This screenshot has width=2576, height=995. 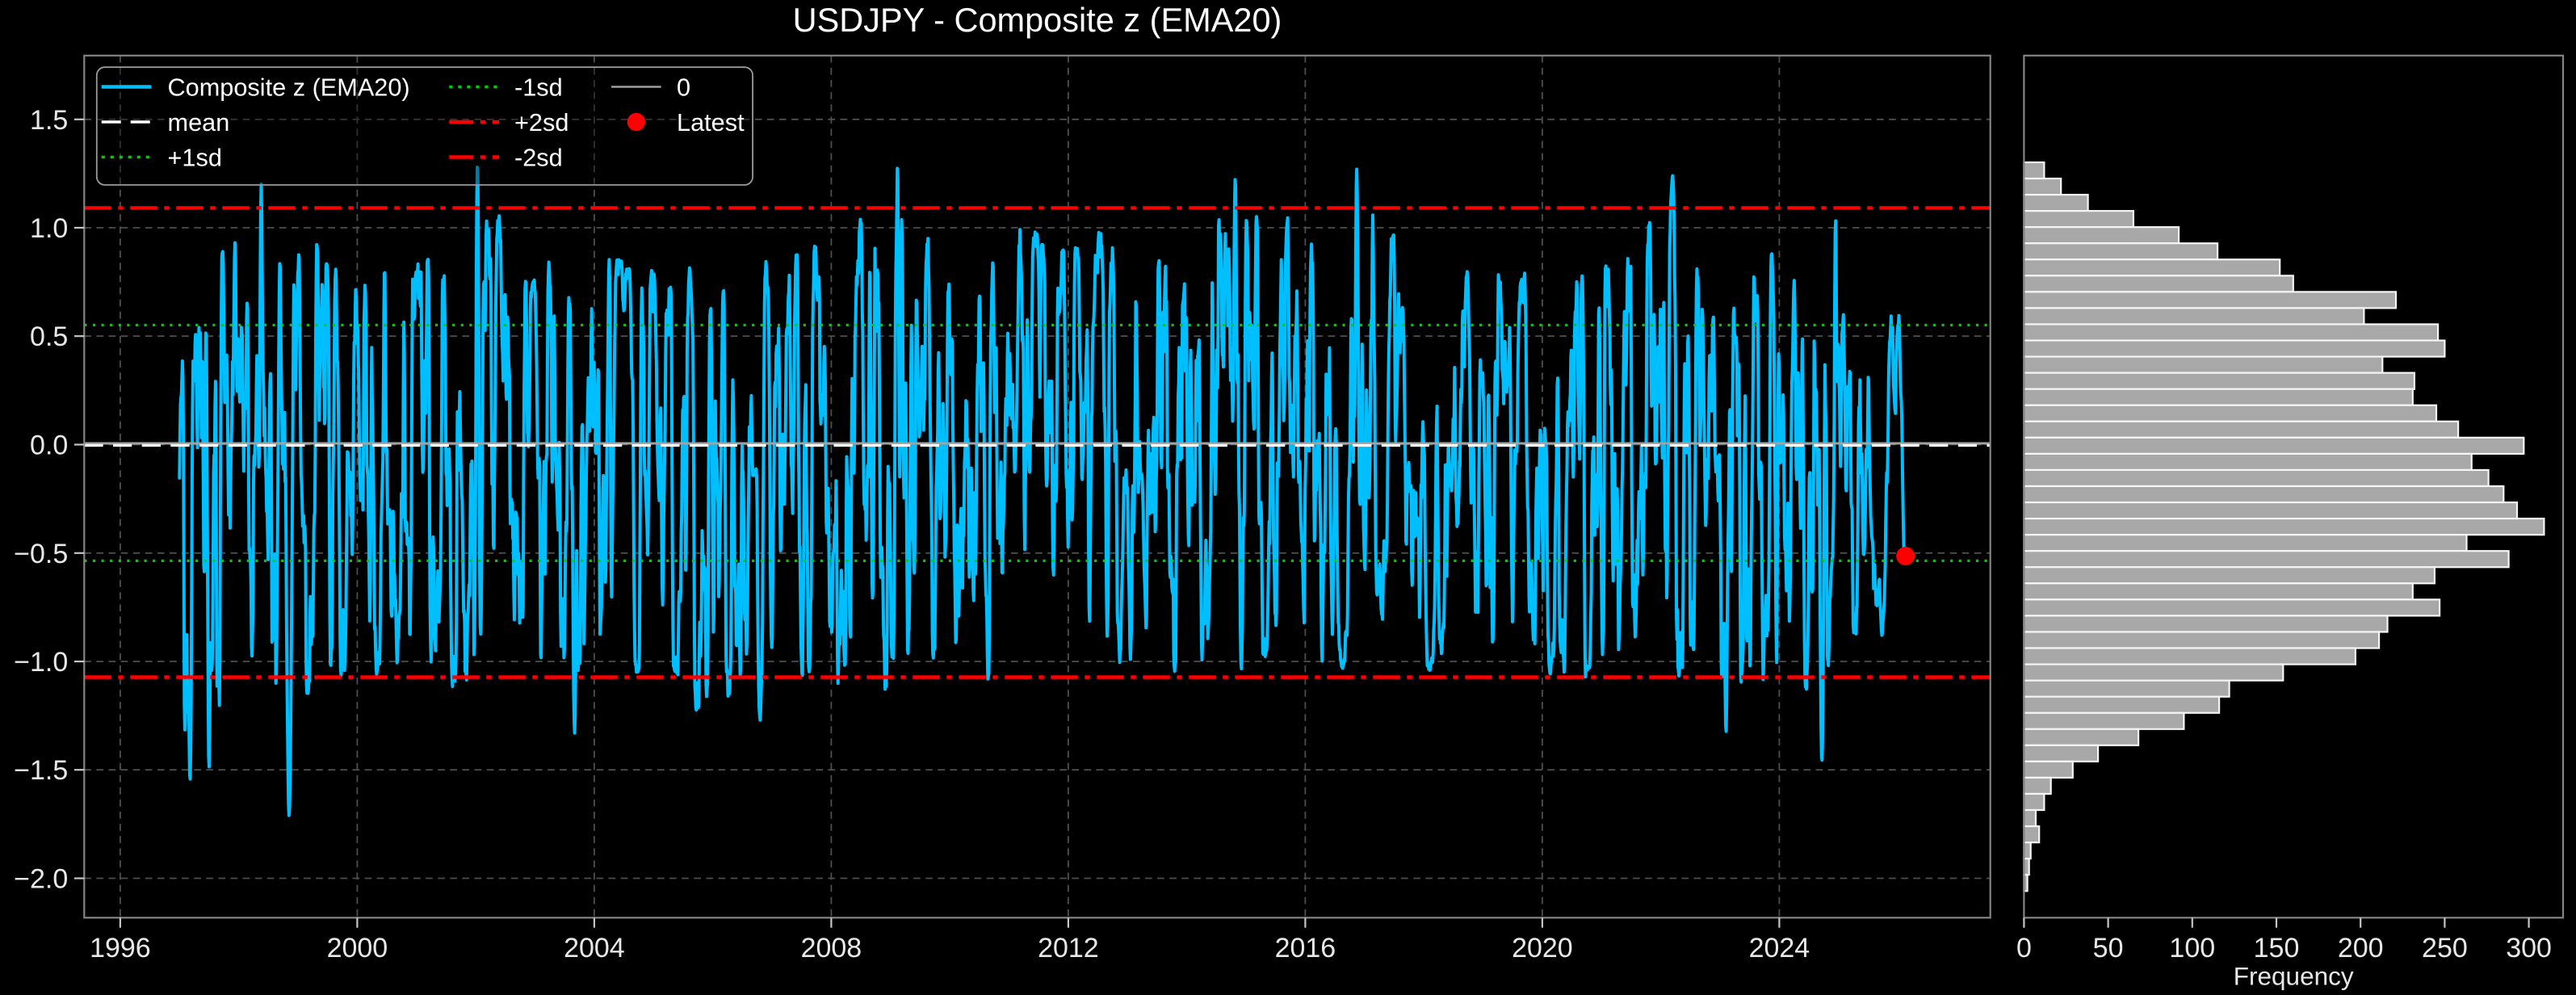 What do you see at coordinates (1305, 948) in the screenshot?
I see `svg-text: 2016` at bounding box center [1305, 948].